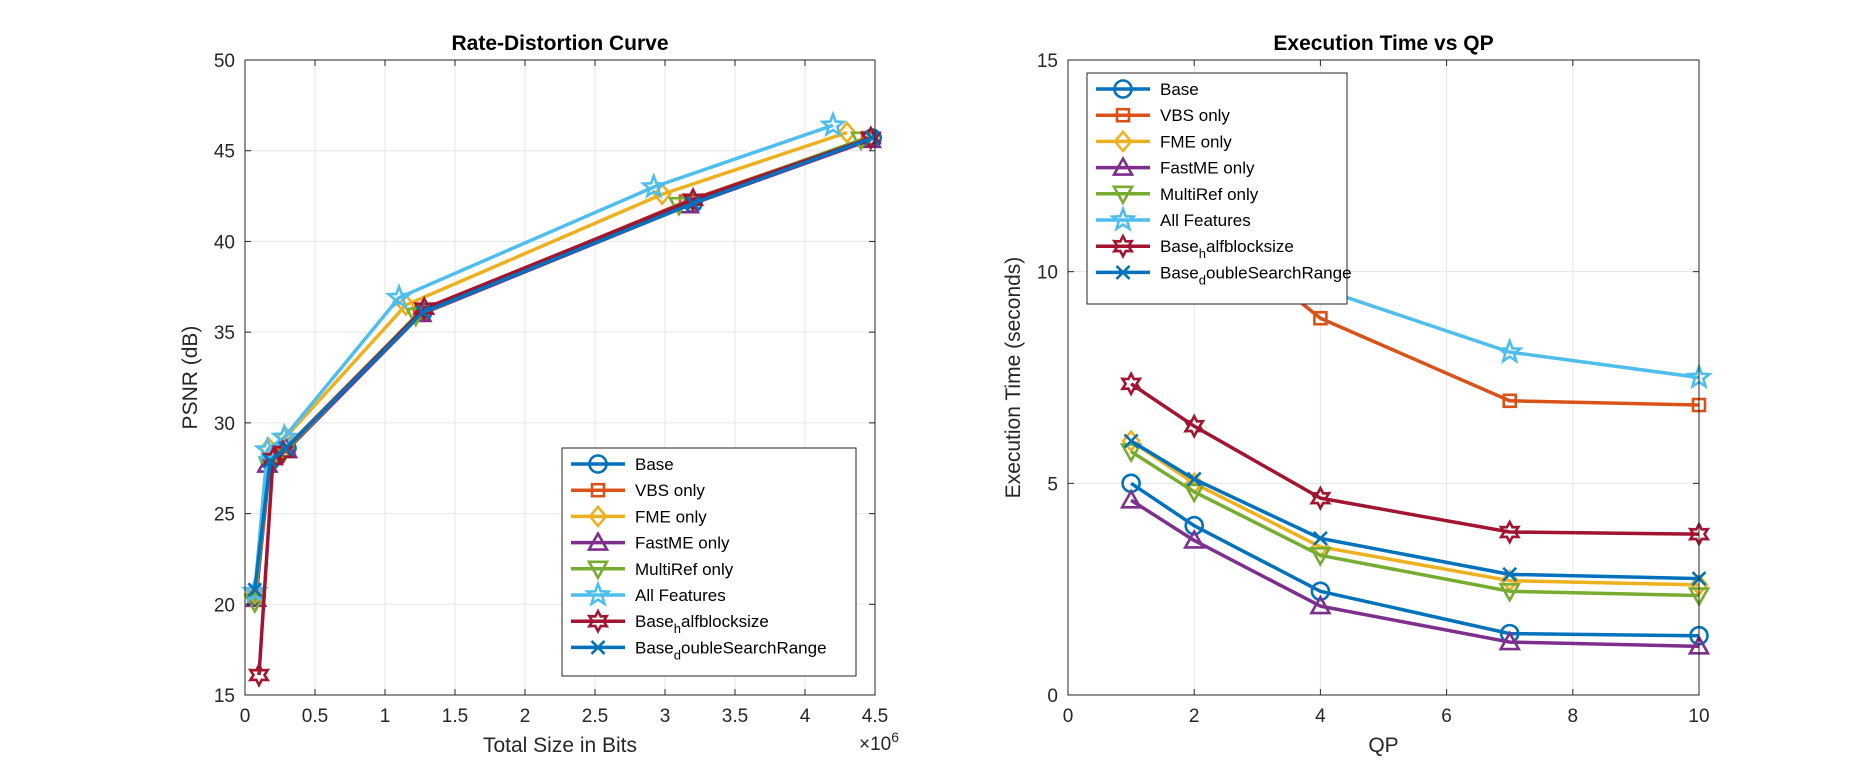 Image resolution: width=1875 pixels, height=781 pixels. Describe the element at coordinates (1047, 273) in the screenshot. I see `exec-y-tick-label: 10` at that location.